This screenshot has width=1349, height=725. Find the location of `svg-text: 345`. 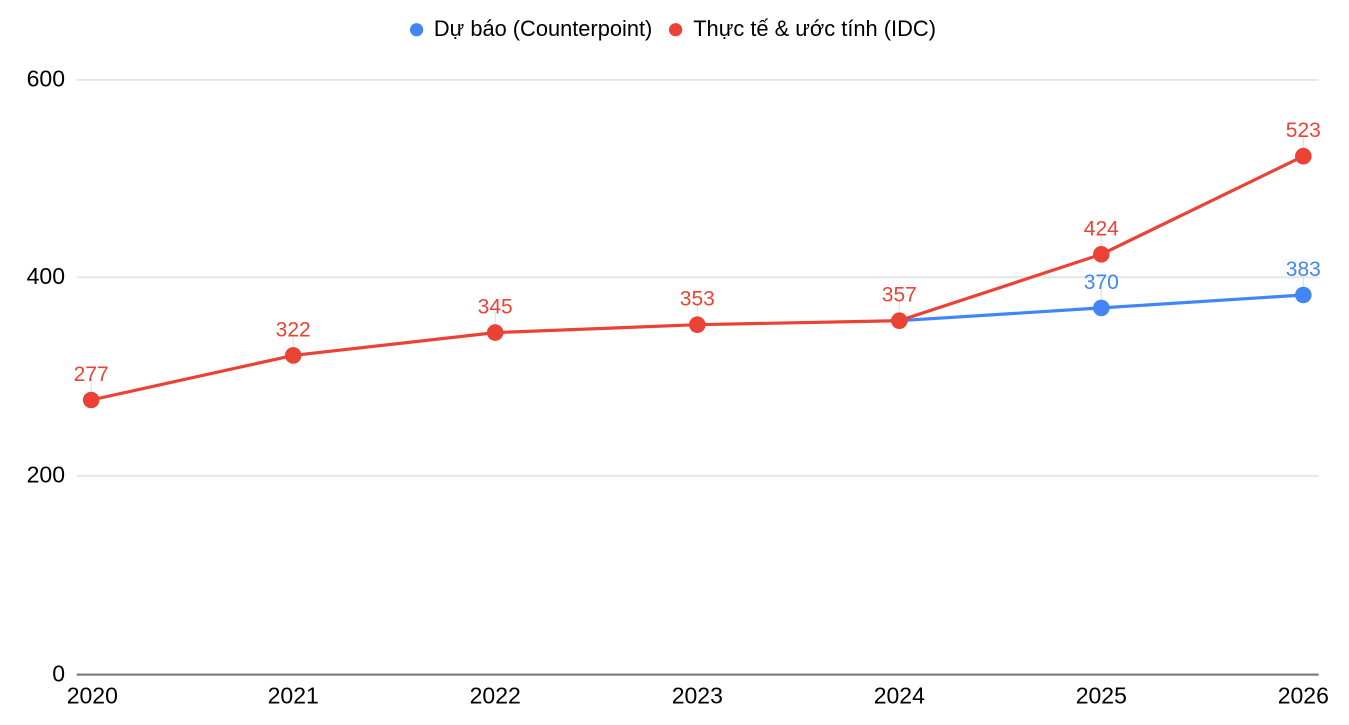

svg-text: 345 is located at coordinates (495, 307).